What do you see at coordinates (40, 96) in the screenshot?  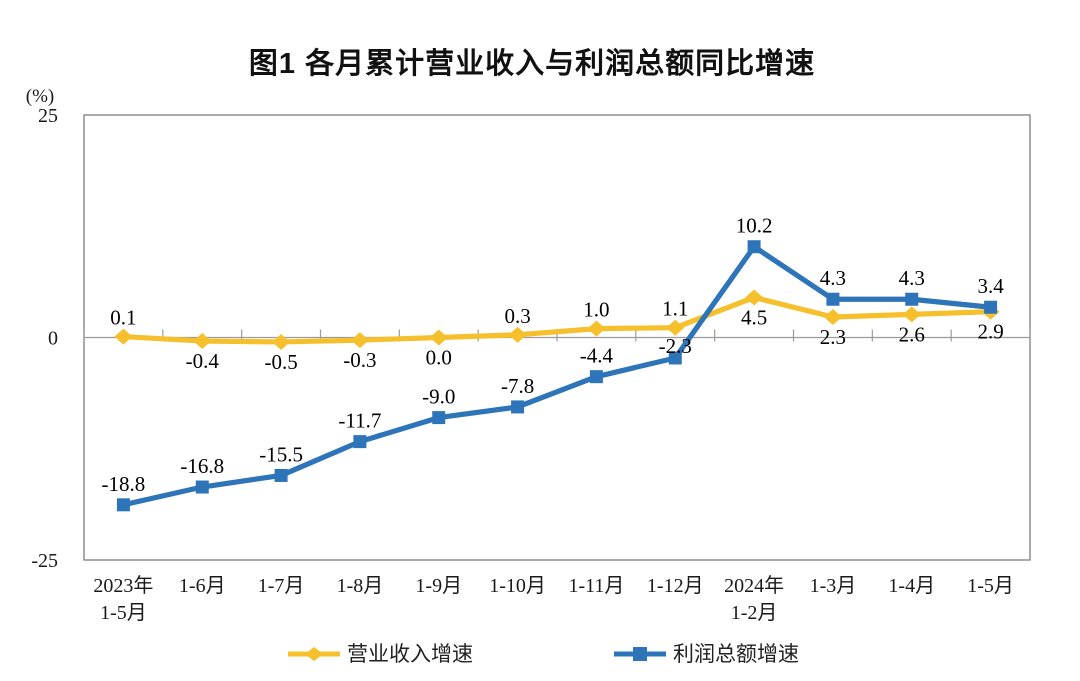 I see `y-axis-unit-label: (%)` at bounding box center [40, 96].